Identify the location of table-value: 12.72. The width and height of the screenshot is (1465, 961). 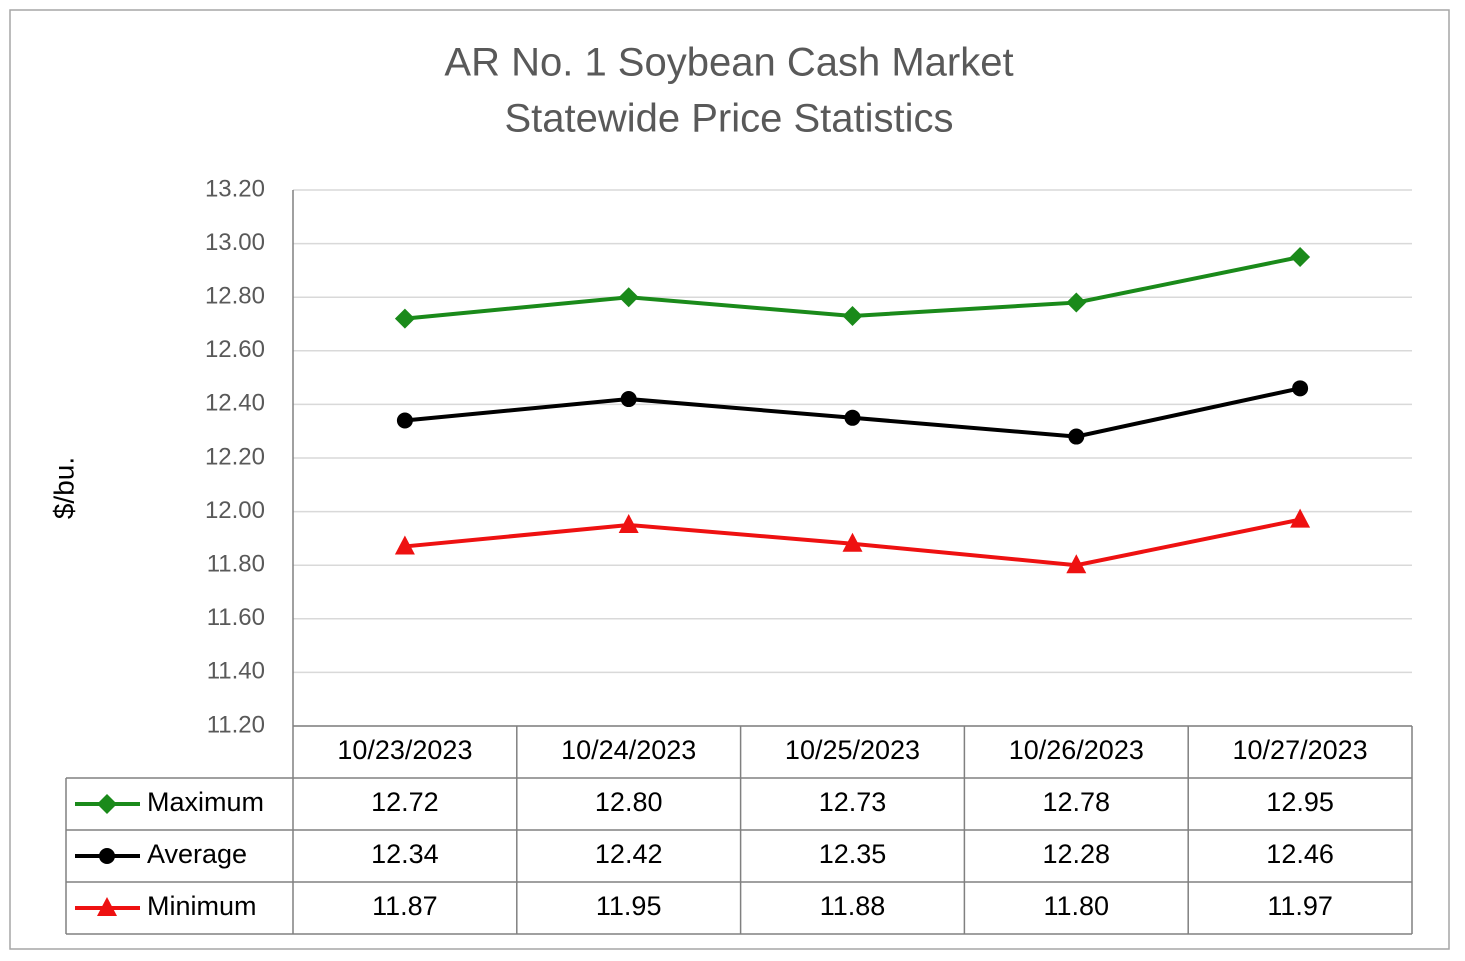
(405, 802).